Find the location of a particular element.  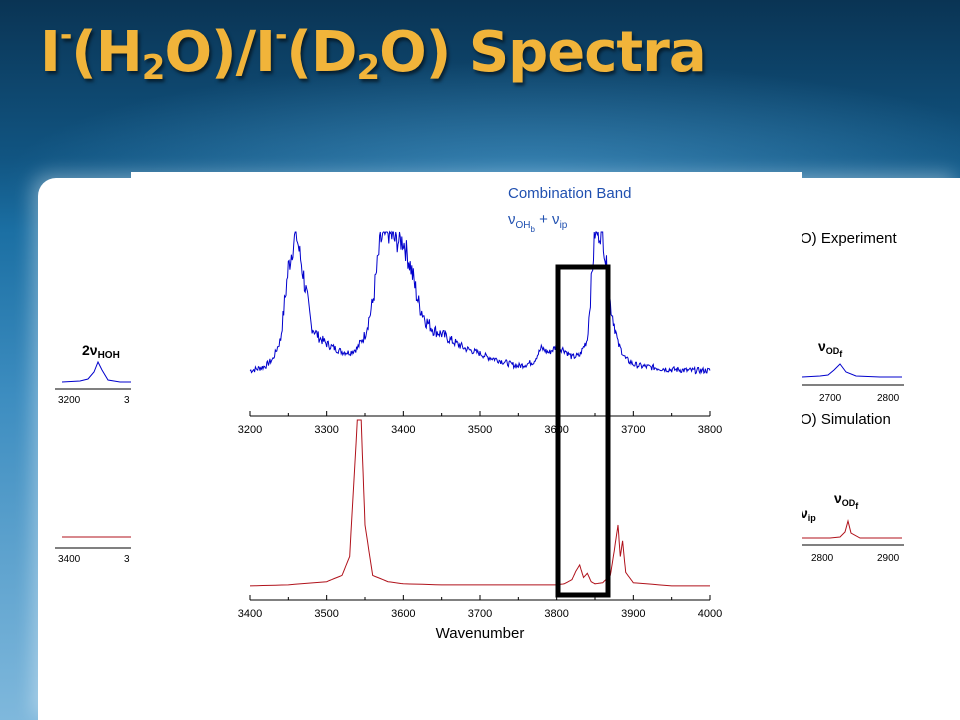

experiment-tick-label: 3800 is located at coordinates (710, 430).